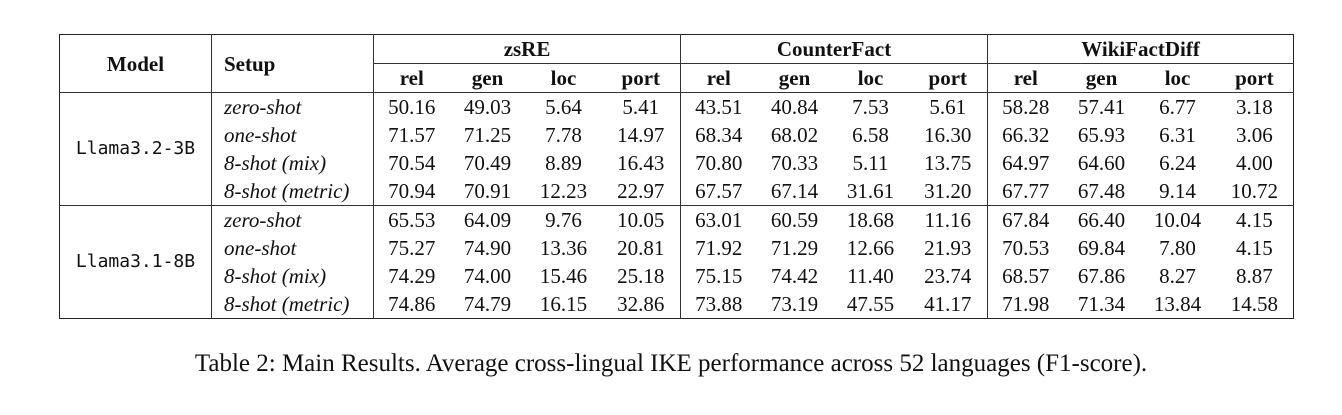  What do you see at coordinates (411, 248) in the screenshot?
I see `value-cell: 75.27` at bounding box center [411, 248].